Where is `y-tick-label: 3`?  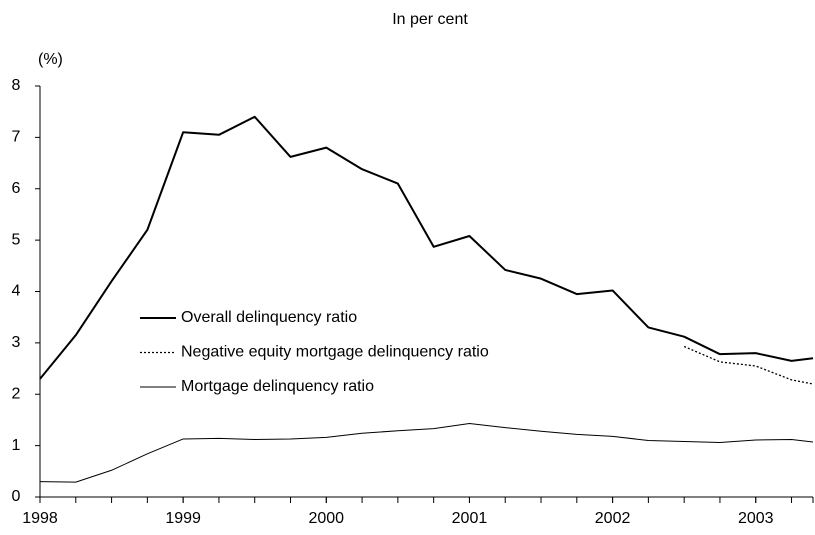
y-tick-label: 3 is located at coordinates (16, 342).